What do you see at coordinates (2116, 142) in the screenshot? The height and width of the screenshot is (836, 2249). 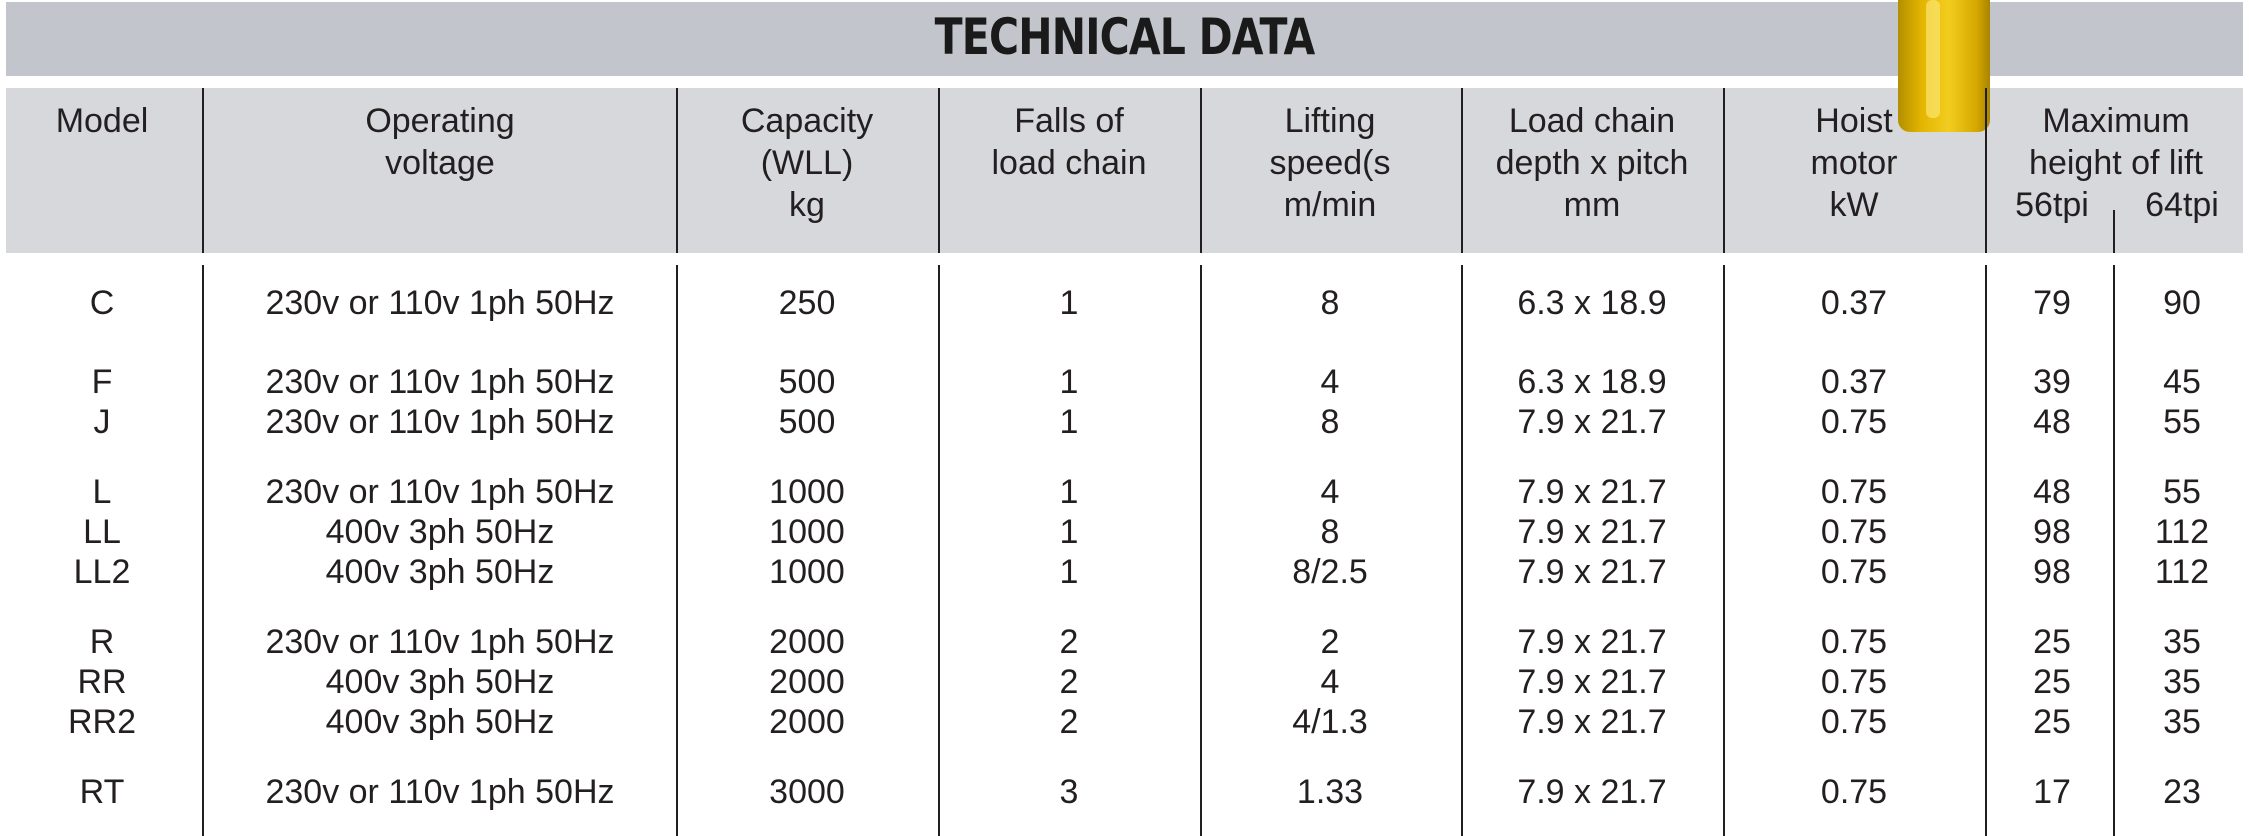 I see `column-header-height: Maximum height of lift` at bounding box center [2116, 142].